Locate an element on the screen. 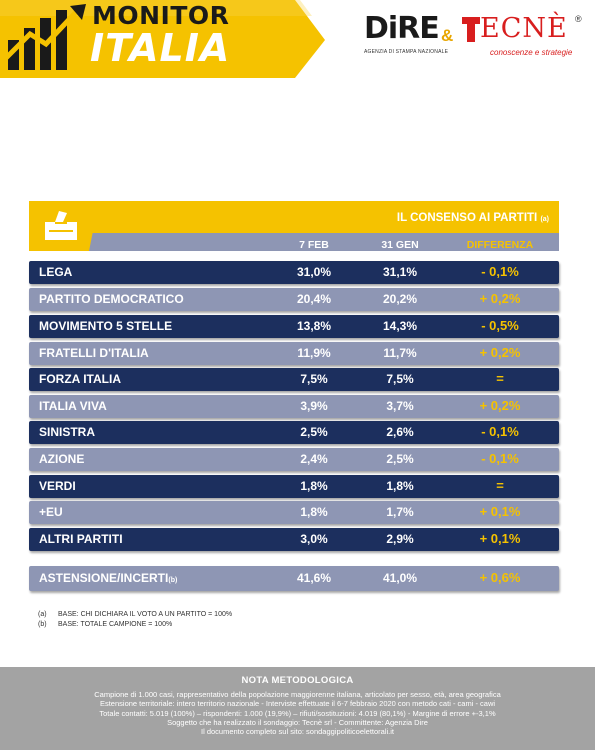 Image resolution: width=595 pixels, height=750 pixels. value-31gen: 14,3% is located at coordinates (400, 326).